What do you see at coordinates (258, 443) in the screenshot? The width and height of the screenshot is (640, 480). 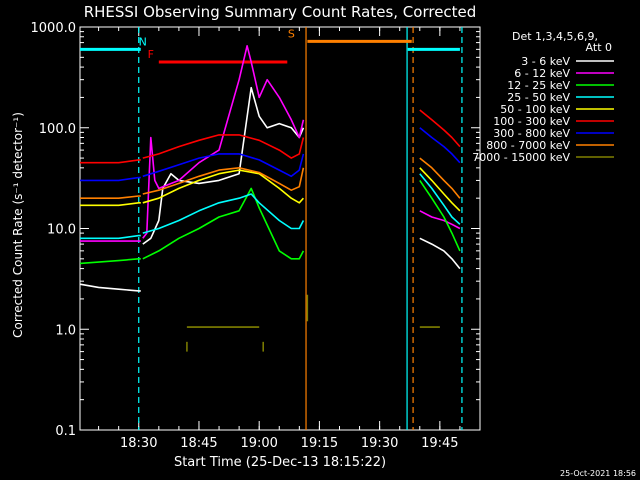 I see `x-tick-label: 19:00` at bounding box center [258, 443].